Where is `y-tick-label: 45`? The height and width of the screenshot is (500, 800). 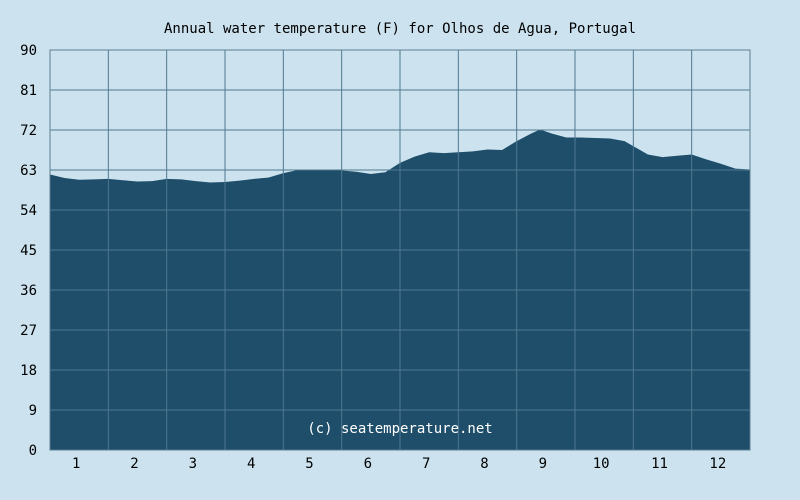
y-tick-label: 45 is located at coordinates (28, 251).